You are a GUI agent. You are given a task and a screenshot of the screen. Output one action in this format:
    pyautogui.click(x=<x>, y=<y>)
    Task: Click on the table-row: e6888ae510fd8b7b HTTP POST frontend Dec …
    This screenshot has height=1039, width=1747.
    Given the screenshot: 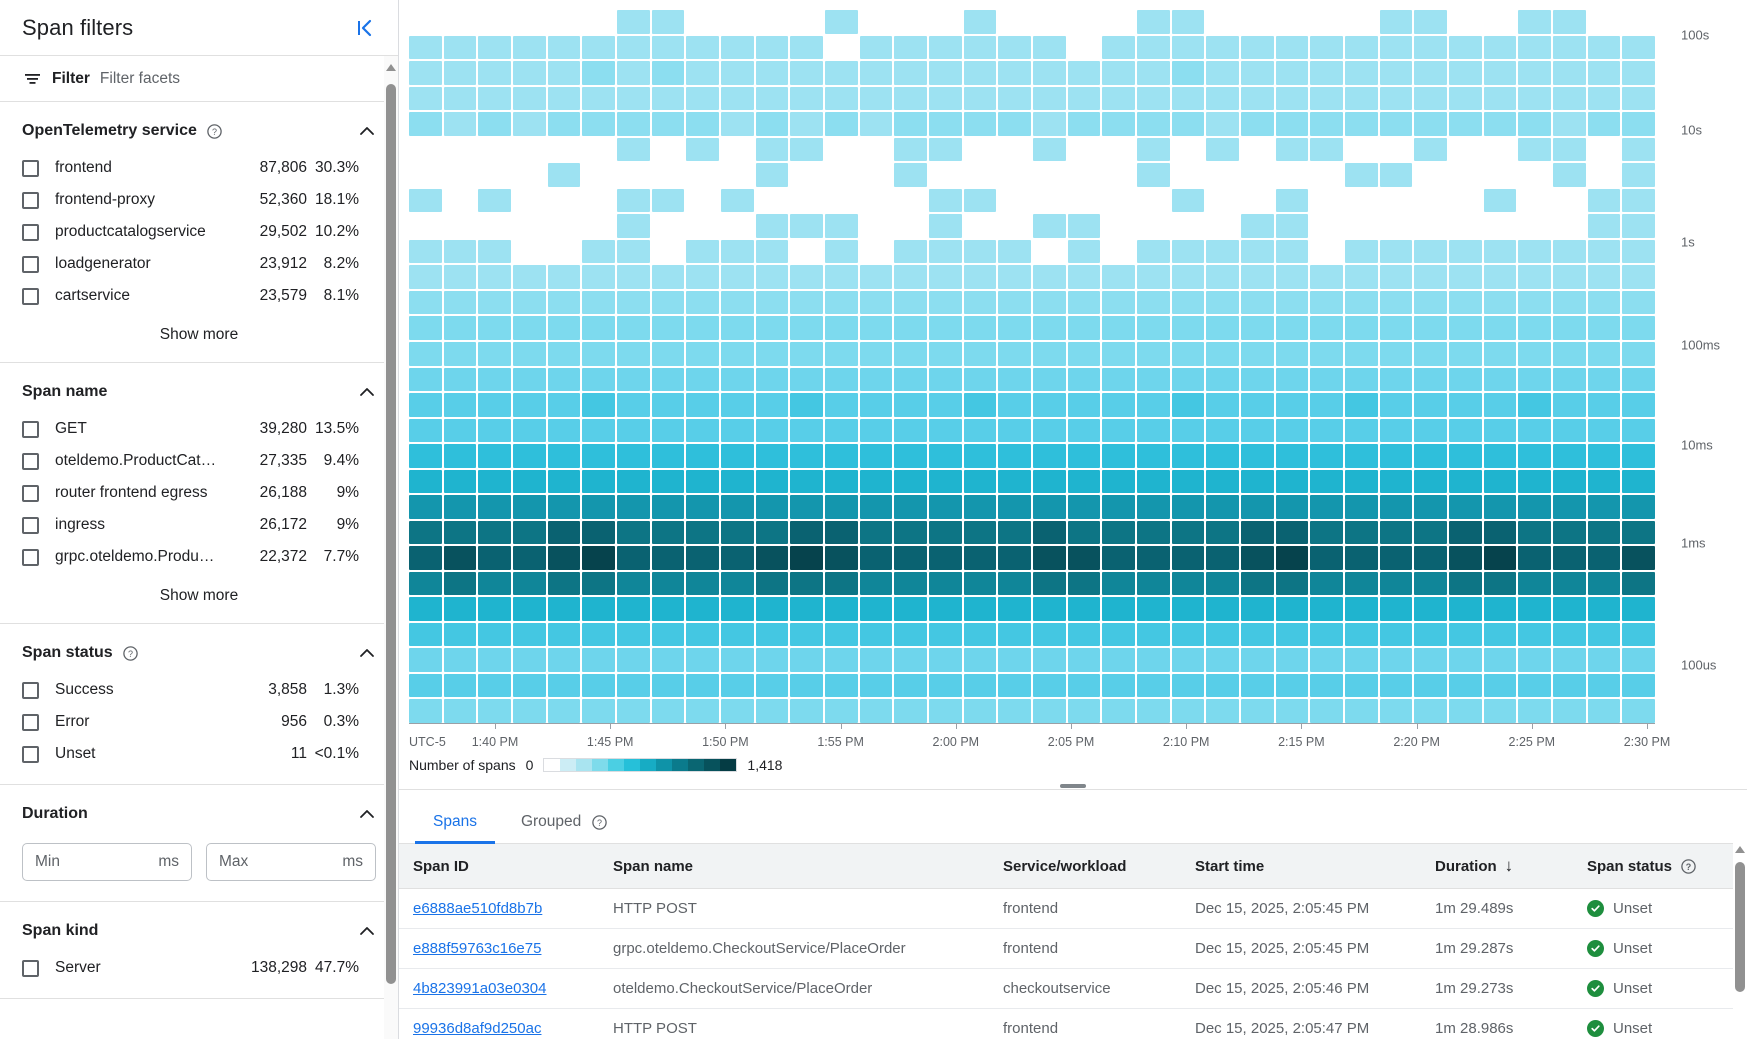 What is the action you would take?
    pyautogui.click(x=1066, y=908)
    